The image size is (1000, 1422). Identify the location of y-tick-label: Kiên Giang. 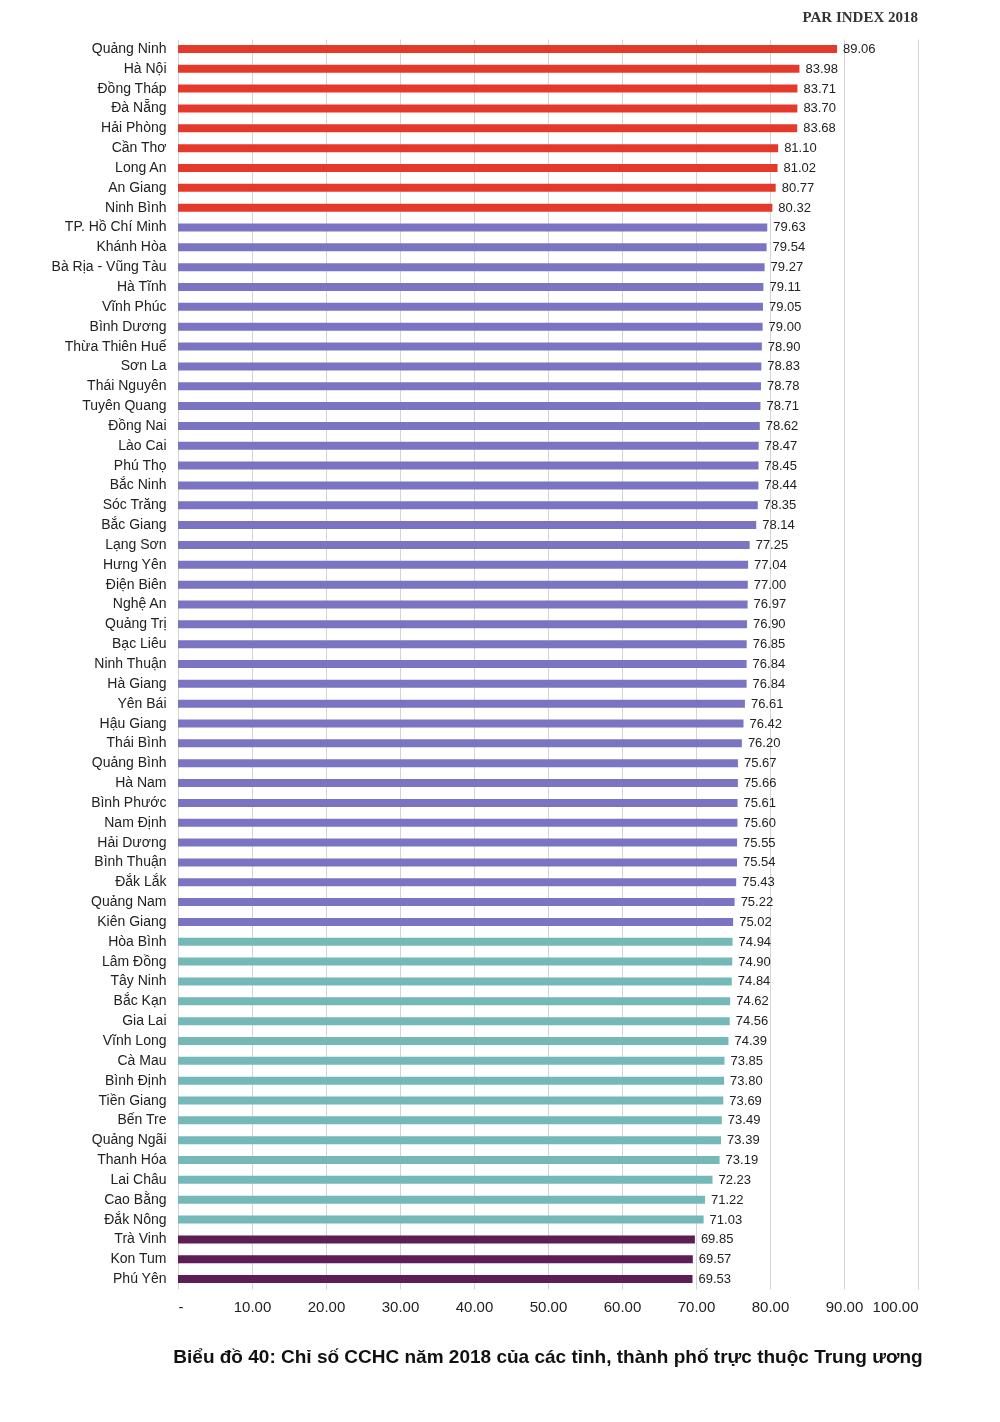
(132, 920).